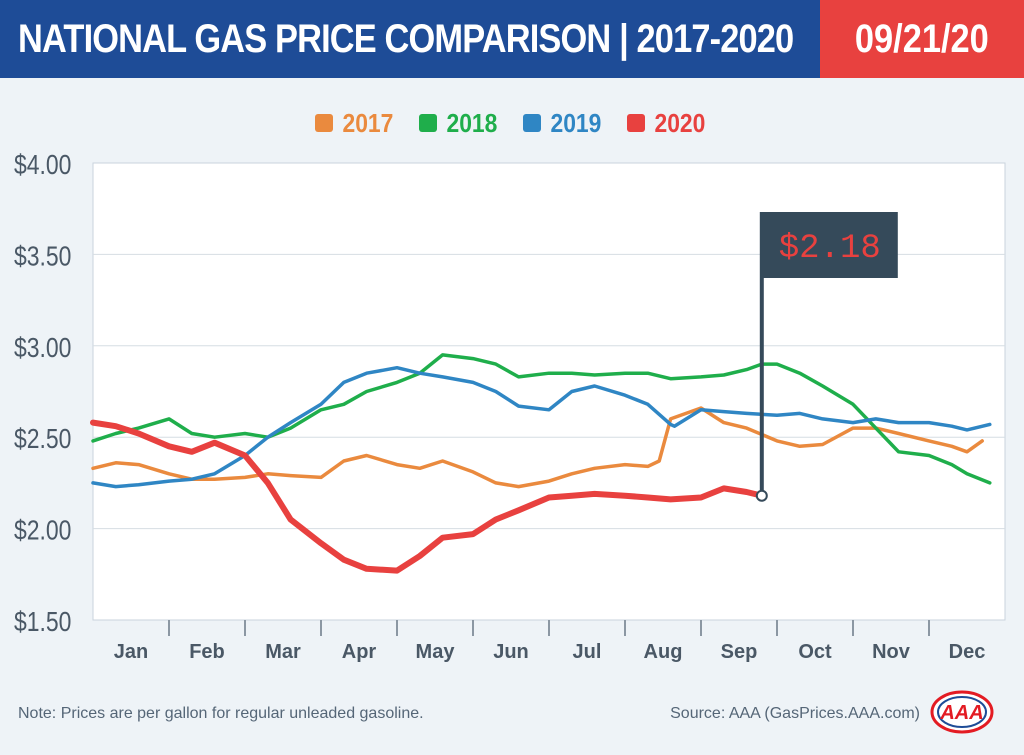 The height and width of the screenshot is (755, 1024). I want to click on series-line-2020, so click(427, 496).